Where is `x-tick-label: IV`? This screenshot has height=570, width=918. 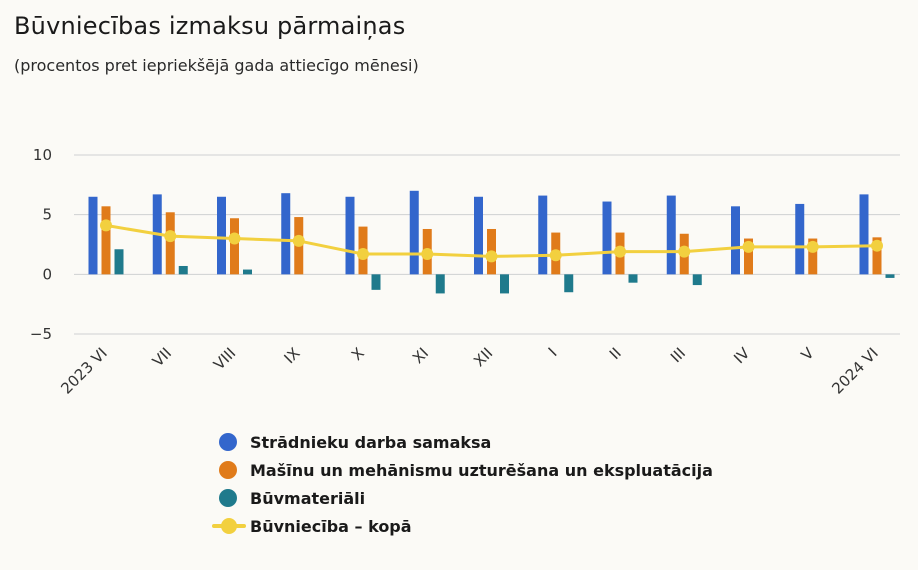 x-tick-label: IV is located at coordinates (742, 356).